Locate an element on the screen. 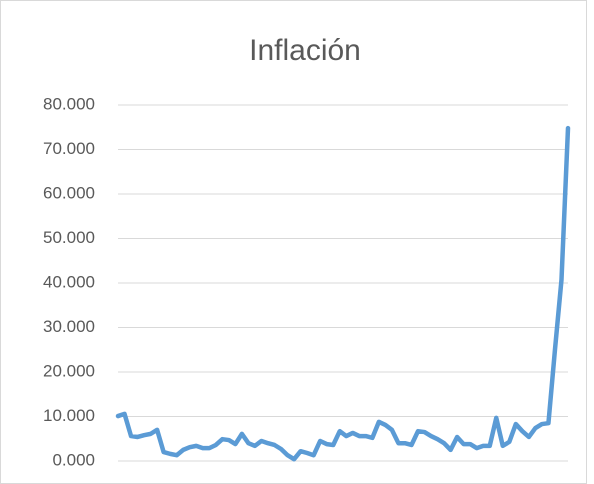  chart-title: Inflación is located at coordinates (305, 50).